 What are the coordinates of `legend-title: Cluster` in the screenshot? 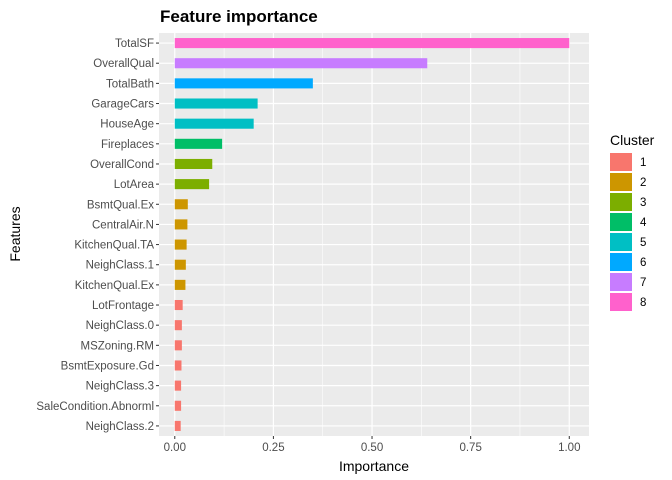 It's located at (632, 140).